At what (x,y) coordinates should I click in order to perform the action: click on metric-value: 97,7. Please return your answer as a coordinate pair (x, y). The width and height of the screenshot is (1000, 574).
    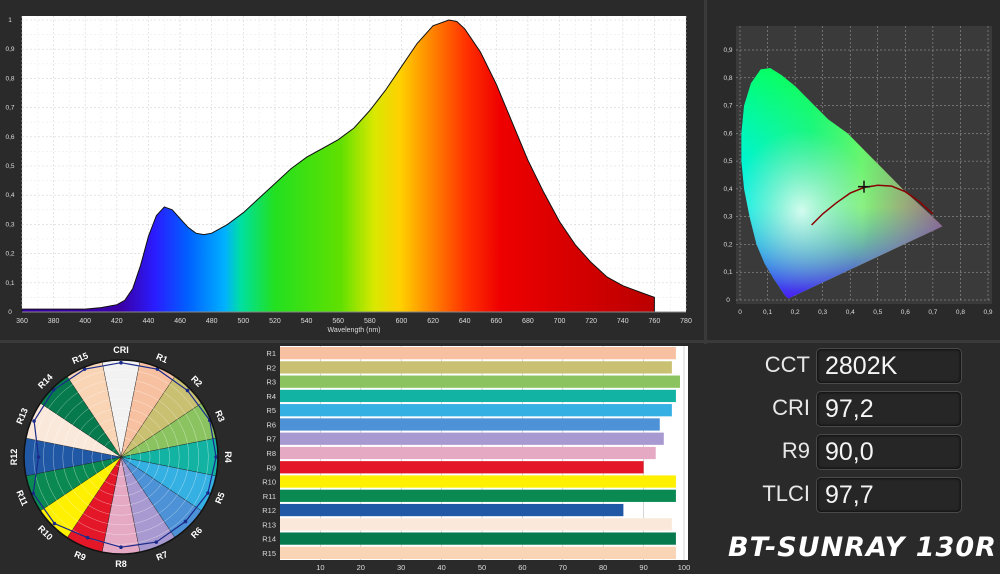
    Looking at the image, I should click on (849, 495).